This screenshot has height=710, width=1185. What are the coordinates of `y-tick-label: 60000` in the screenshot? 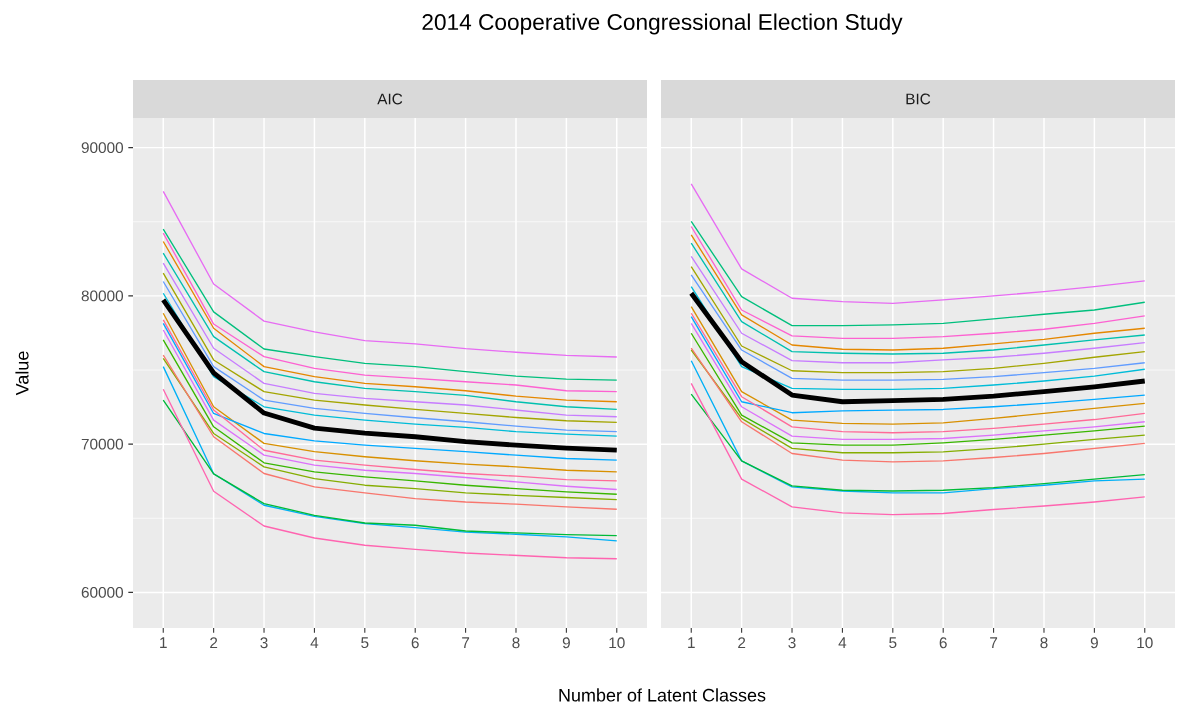 It's located at (102, 592).